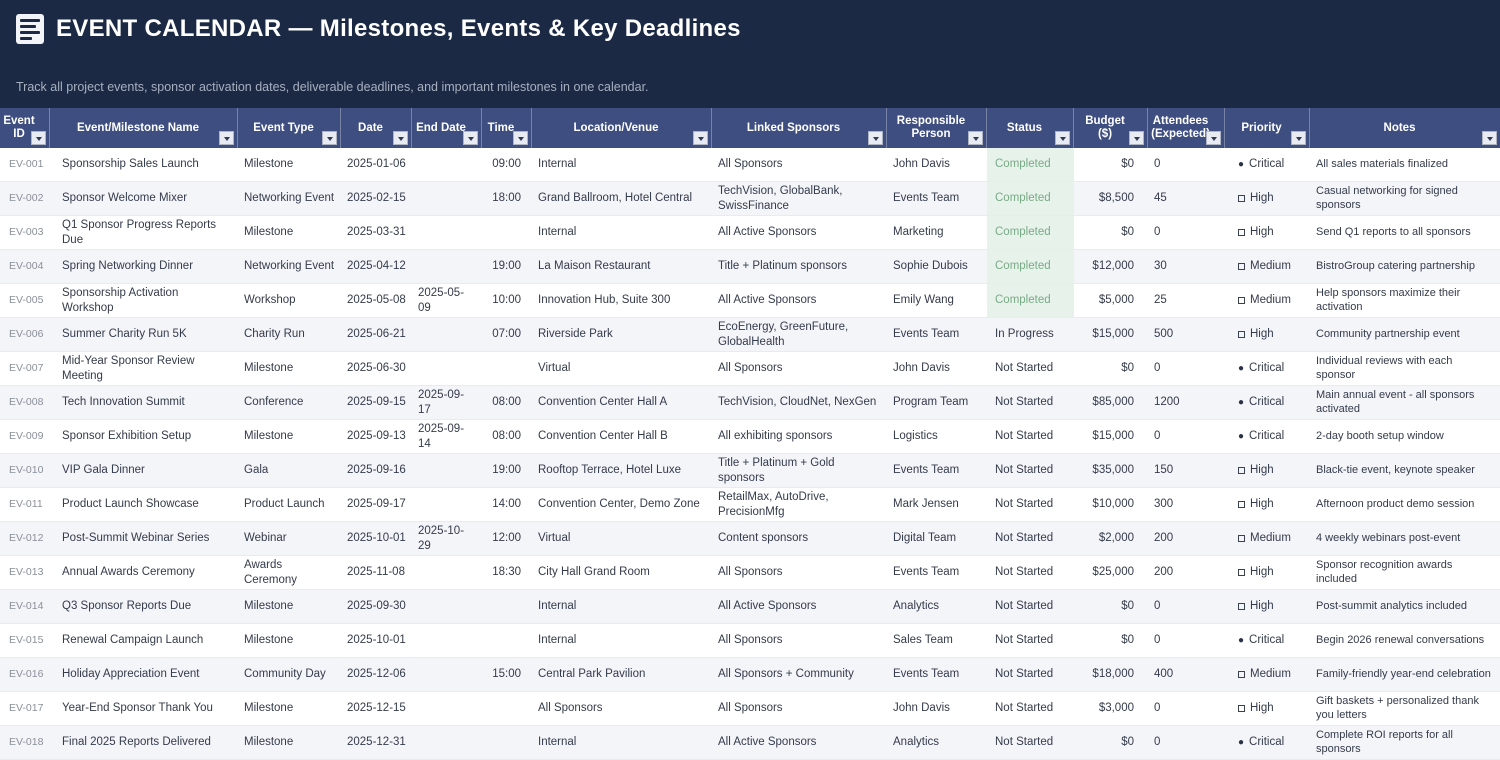 The image size is (1500, 760). Describe the element at coordinates (128, 572) in the screenshot. I see `cell-name: Annual Awards Ceremony` at that location.